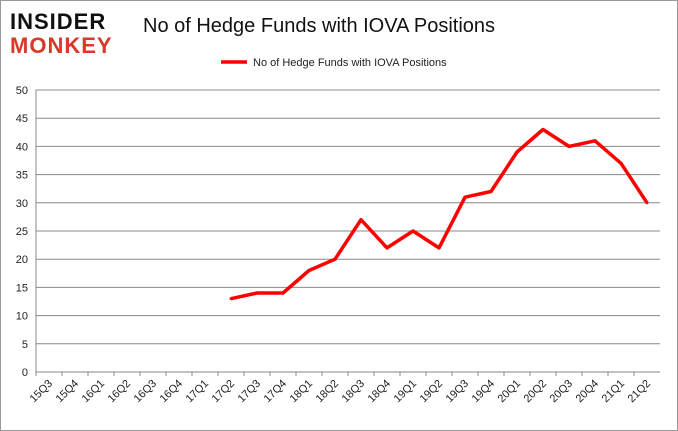 The height and width of the screenshot is (431, 678). I want to click on x-tick-label: 15Q3, so click(42, 392).